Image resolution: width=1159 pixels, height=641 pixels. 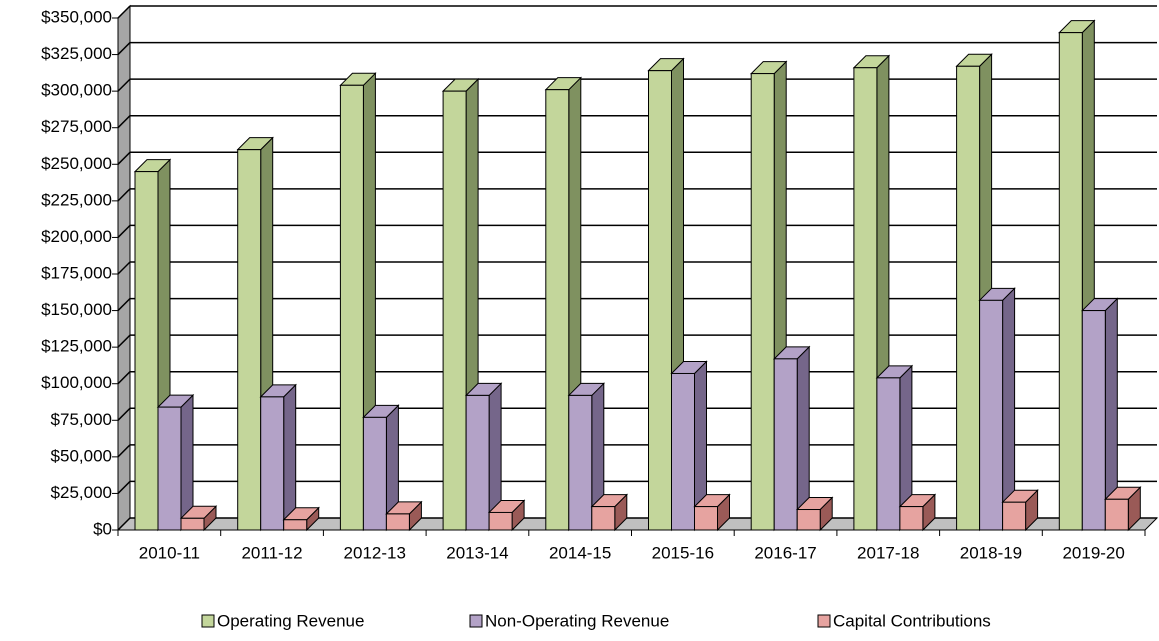 What do you see at coordinates (76, 272) in the screenshot?
I see `y-tick-label: $175,000` at bounding box center [76, 272].